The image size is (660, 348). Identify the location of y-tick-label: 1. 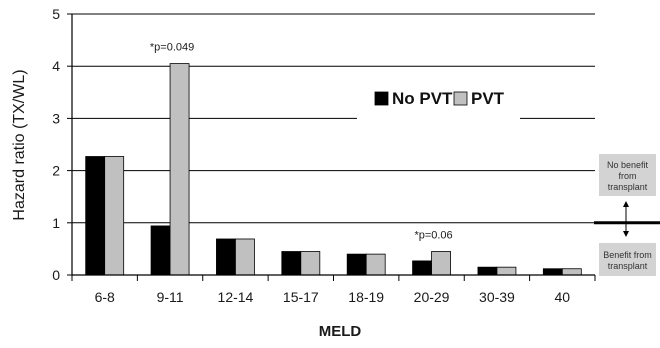
(56, 223).